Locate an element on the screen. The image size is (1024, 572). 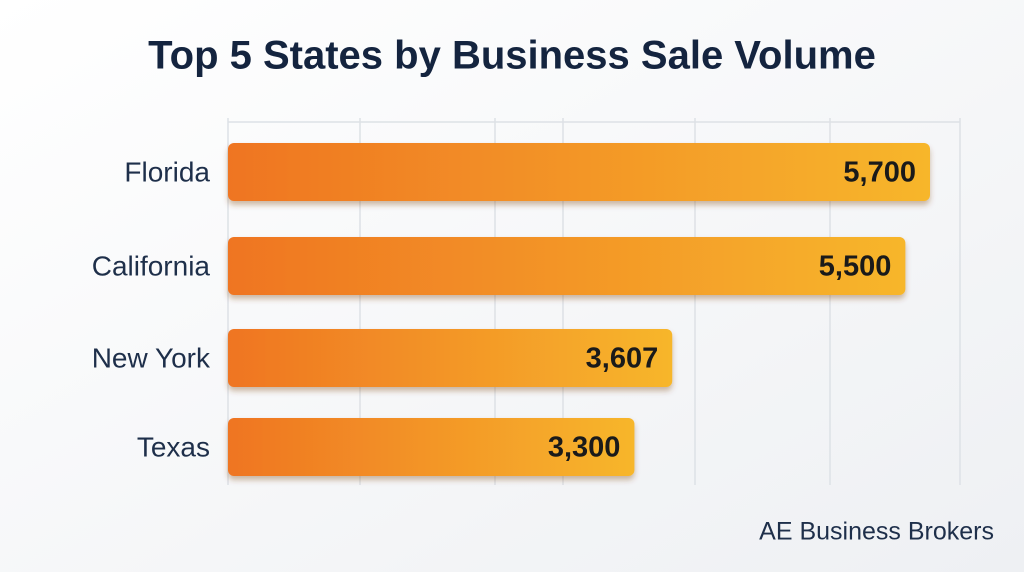
value-label: 3,300 is located at coordinates (584, 448).